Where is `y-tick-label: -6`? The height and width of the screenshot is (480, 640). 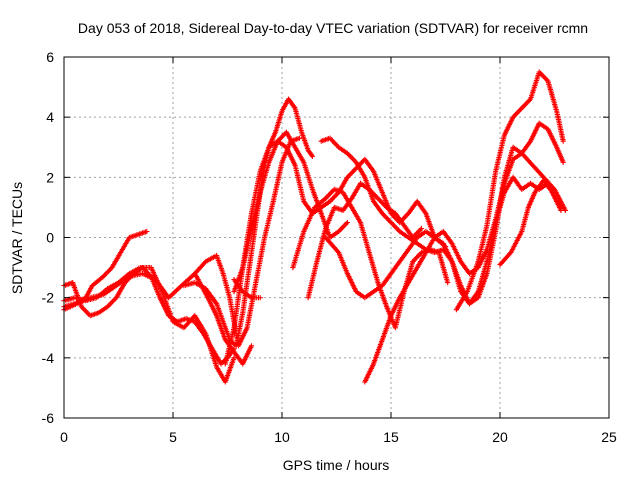
y-tick-label: -6 is located at coordinates (48, 418).